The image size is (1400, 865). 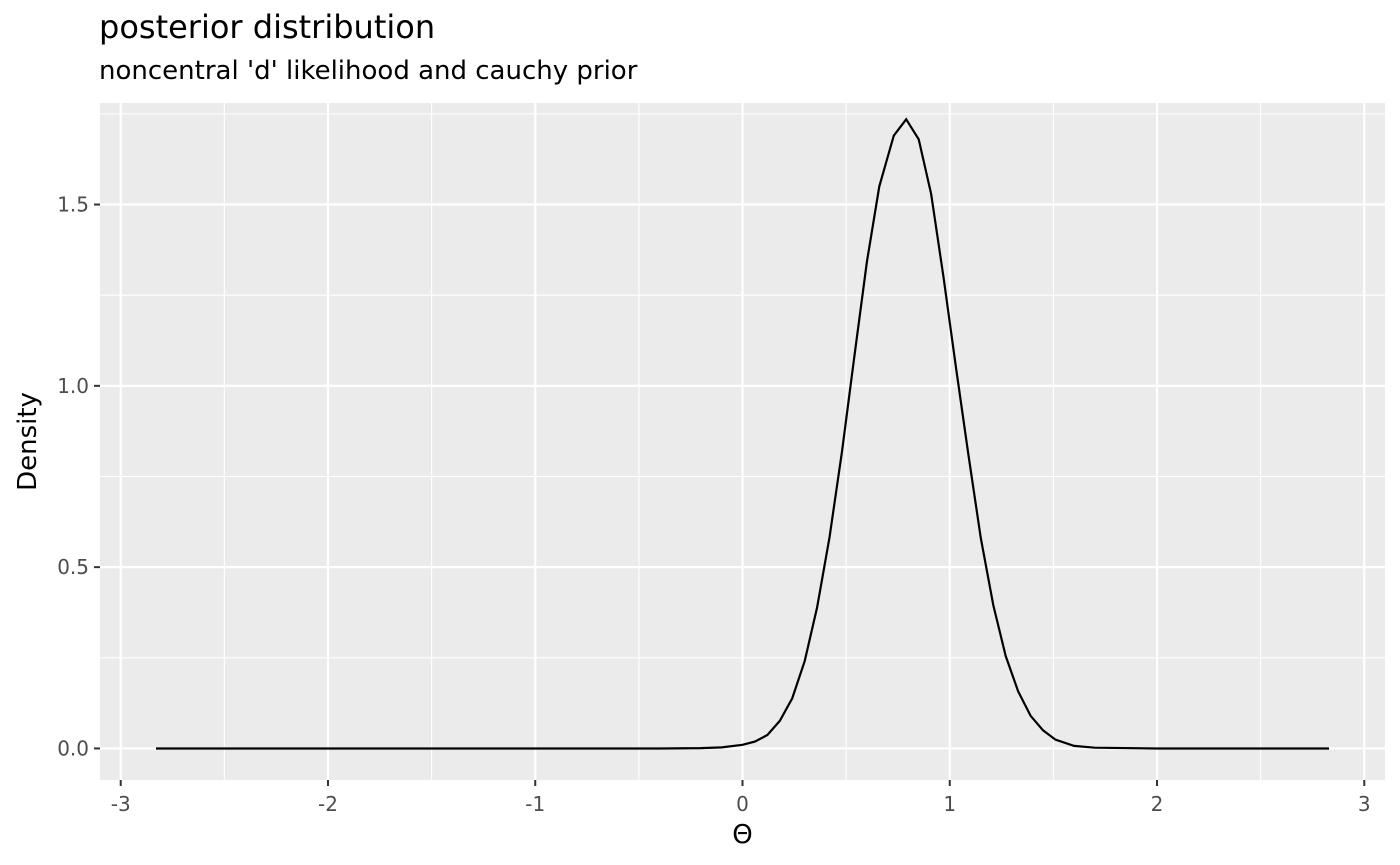 What do you see at coordinates (742, 804) in the screenshot?
I see `x-tick-label: 0` at bounding box center [742, 804].